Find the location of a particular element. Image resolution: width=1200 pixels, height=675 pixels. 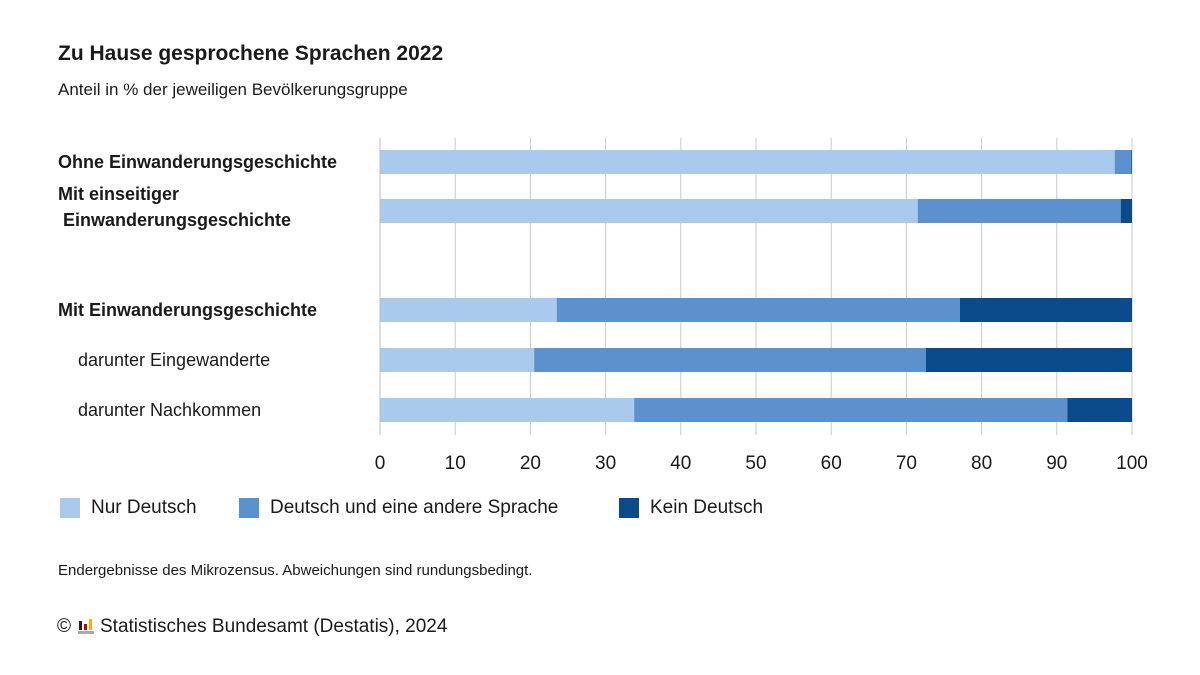

x-tick-label: 10 is located at coordinates (455, 463).